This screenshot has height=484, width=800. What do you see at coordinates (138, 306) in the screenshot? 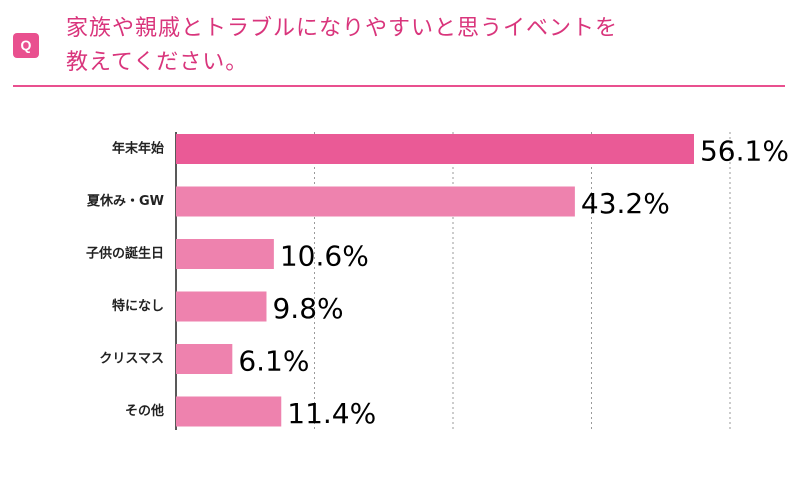
I see `category-label: 特になし` at bounding box center [138, 306].